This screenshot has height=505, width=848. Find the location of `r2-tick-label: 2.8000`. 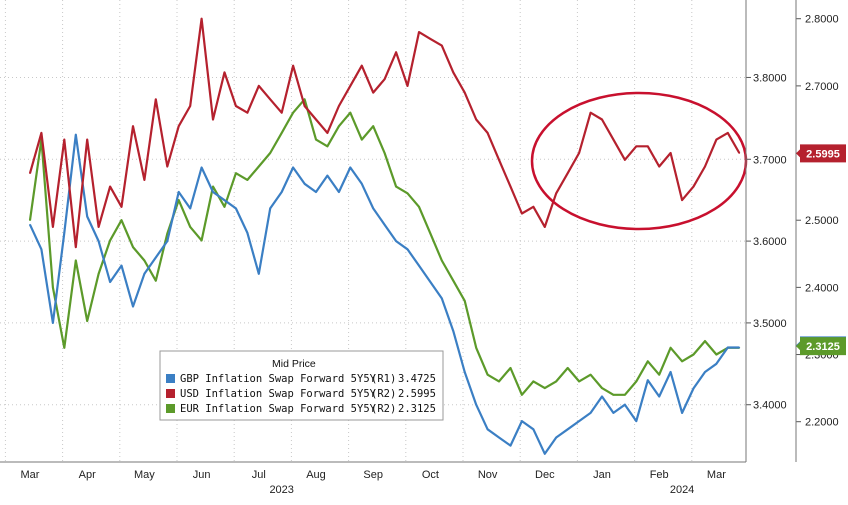

r2-tick-label: 2.8000 is located at coordinates (822, 20).